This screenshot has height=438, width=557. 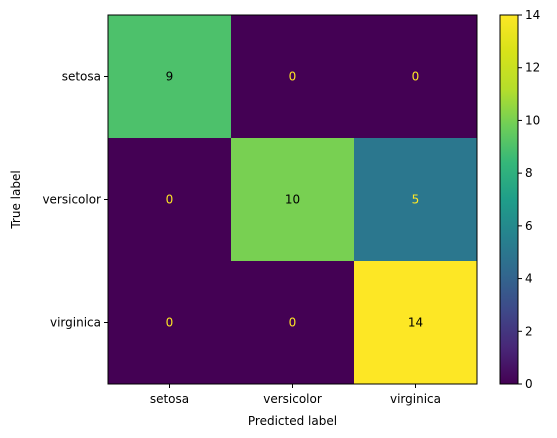 I want to click on colorbar-tick-label: 4, so click(x=529, y=279).